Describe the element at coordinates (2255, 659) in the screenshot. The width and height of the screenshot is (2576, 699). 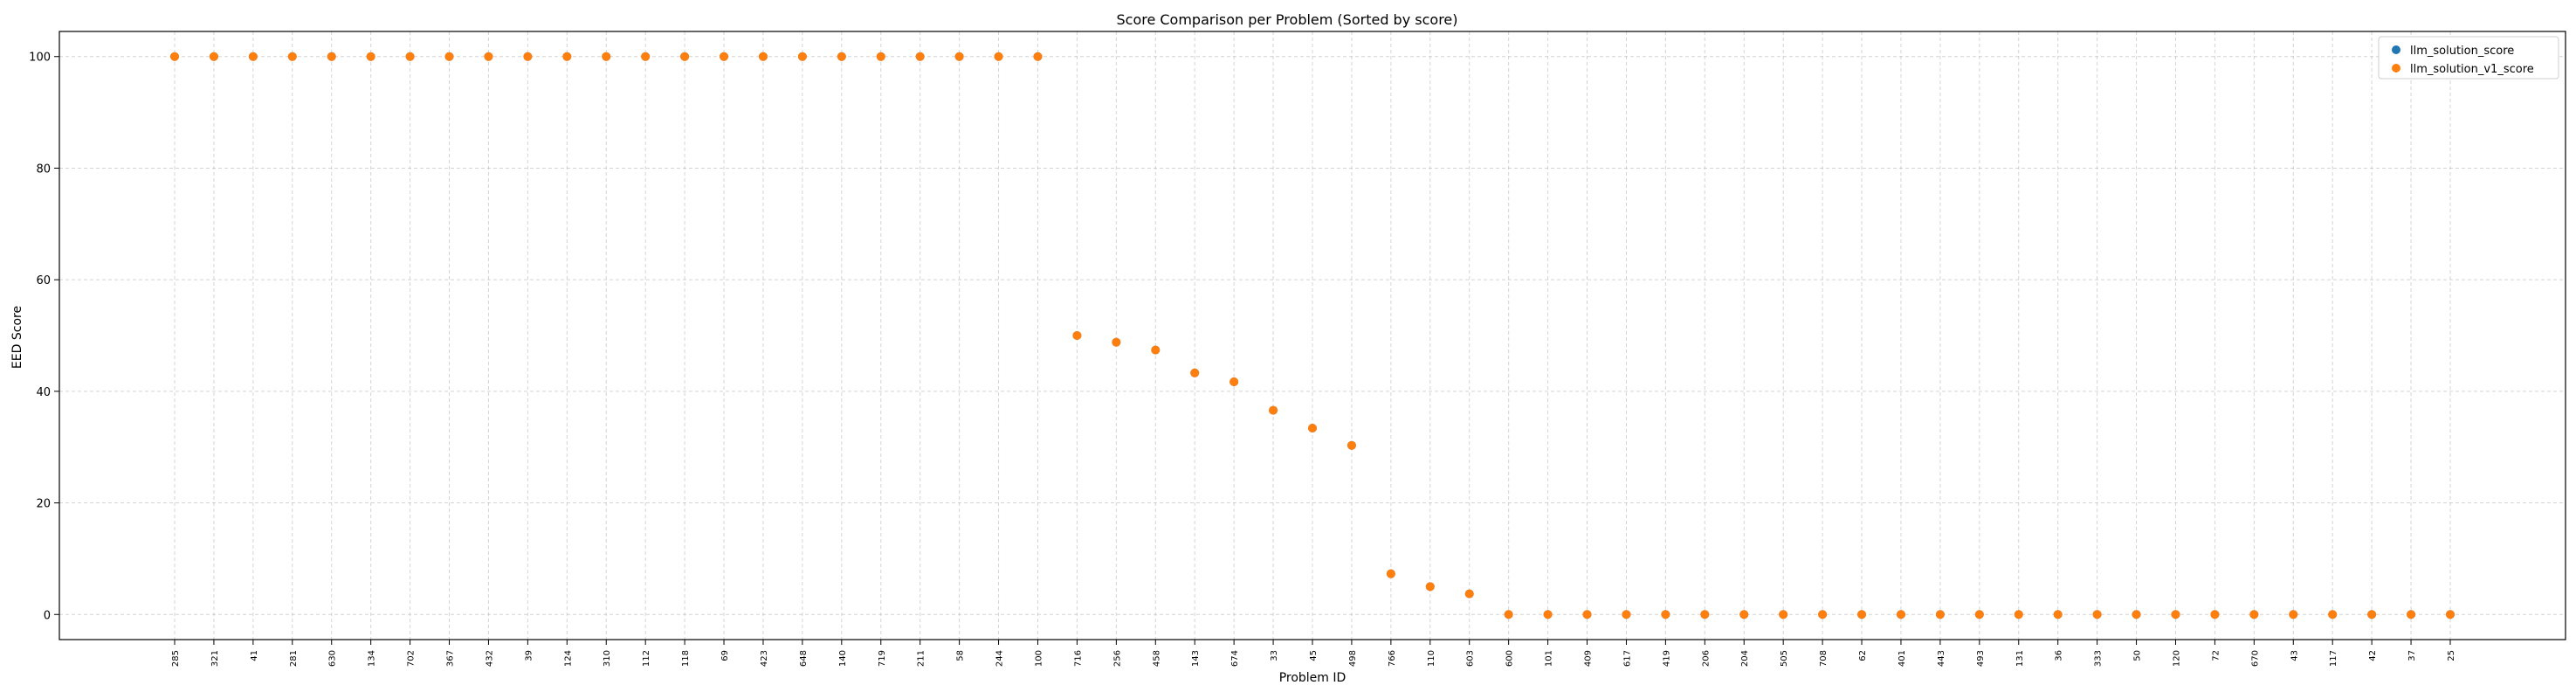
I see `x-tick-label: 670` at that location.